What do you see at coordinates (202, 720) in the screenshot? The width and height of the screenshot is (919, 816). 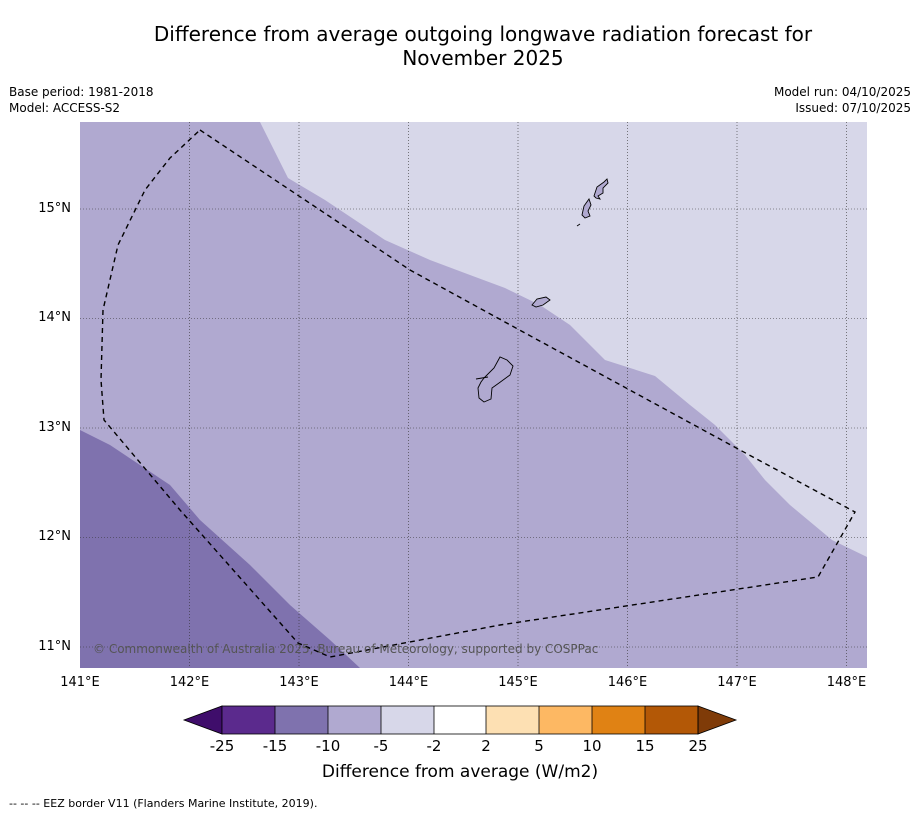 I see `colorbar-extend-low` at bounding box center [202, 720].